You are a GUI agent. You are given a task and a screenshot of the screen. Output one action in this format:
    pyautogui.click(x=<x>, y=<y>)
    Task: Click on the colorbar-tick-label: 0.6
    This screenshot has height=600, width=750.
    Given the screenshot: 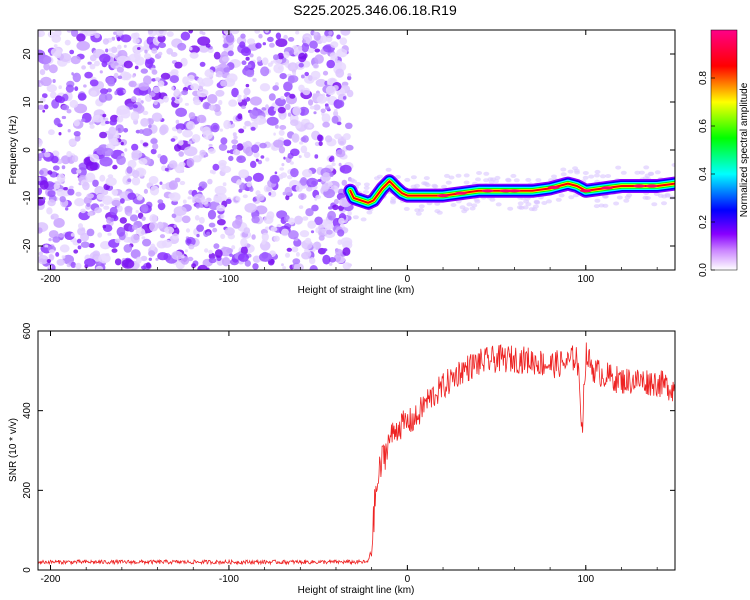 What is the action you would take?
    pyautogui.click(x=703, y=126)
    